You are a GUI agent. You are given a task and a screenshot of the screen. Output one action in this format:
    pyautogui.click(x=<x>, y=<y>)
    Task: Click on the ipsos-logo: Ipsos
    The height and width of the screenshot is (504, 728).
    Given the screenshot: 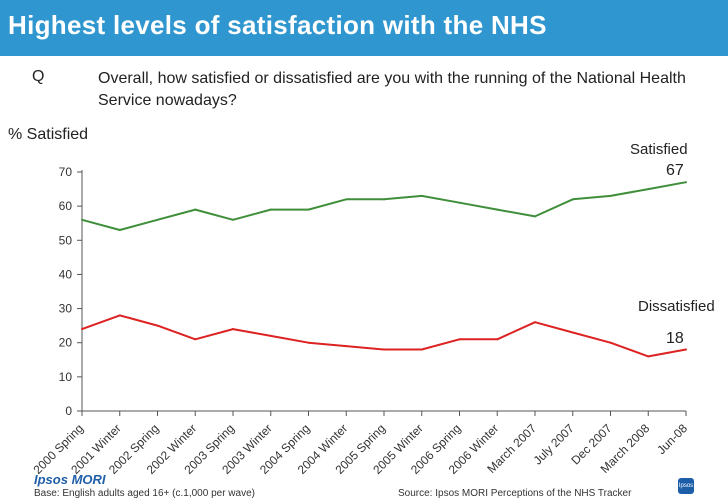 What is the action you would take?
    pyautogui.click(x=686, y=486)
    